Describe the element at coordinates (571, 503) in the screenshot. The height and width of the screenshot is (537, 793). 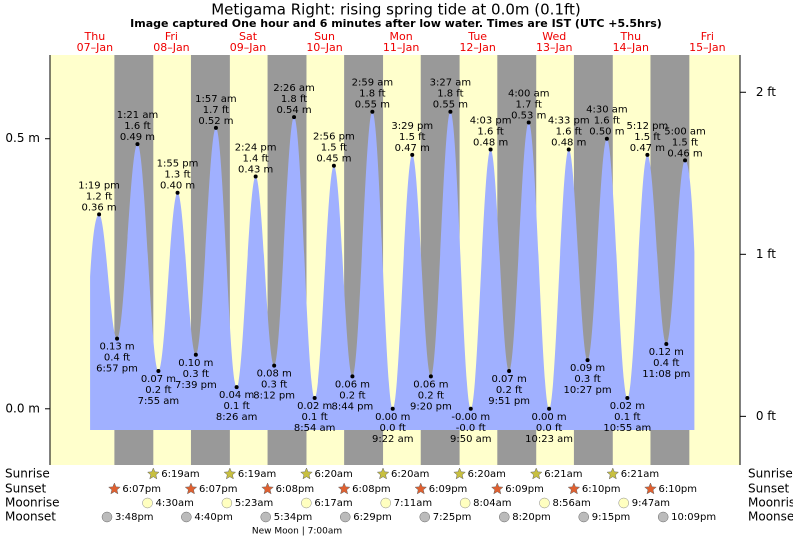
I see `row-time: 8:56am` at that location.